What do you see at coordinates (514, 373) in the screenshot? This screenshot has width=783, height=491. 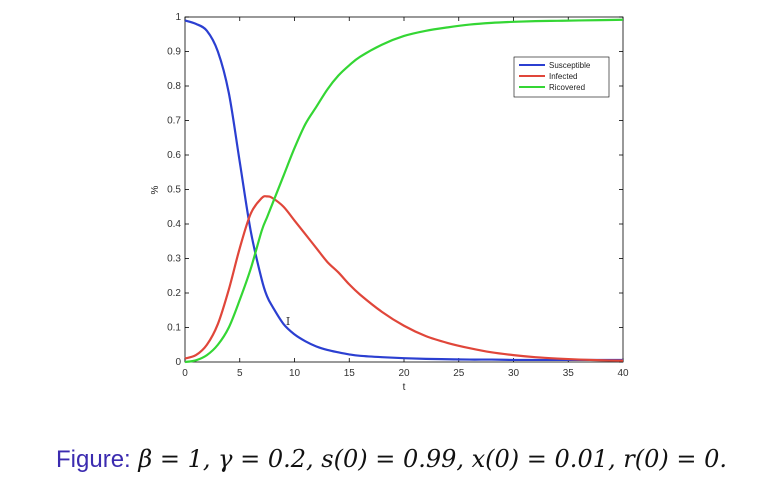 I see `x-tick-label: 30` at bounding box center [514, 373].